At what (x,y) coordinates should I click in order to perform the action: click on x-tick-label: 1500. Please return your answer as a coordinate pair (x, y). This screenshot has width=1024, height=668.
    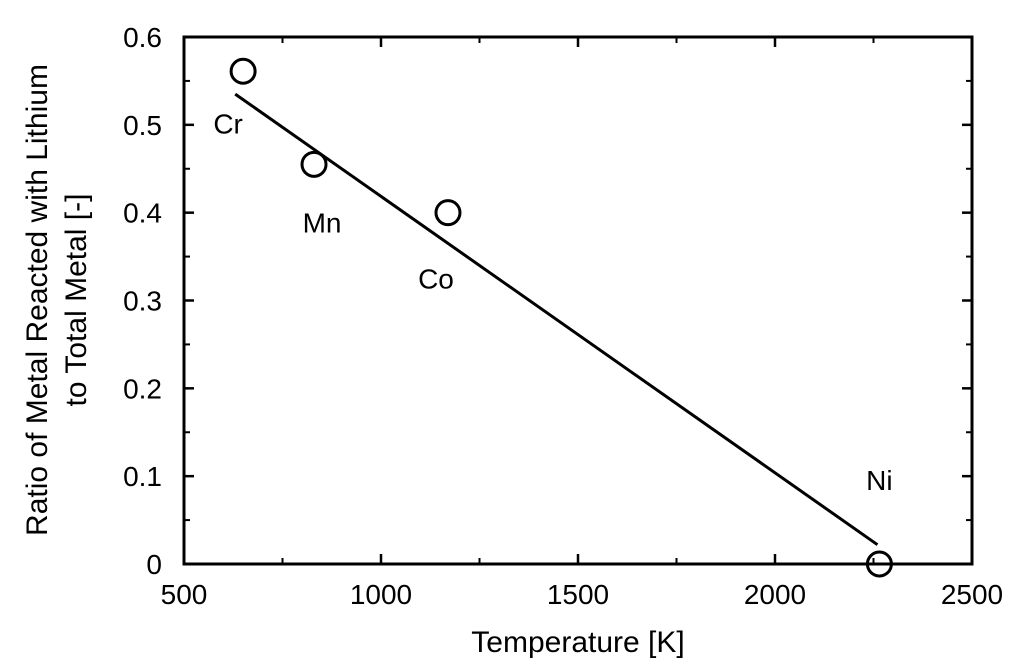
    Looking at the image, I should click on (578, 594).